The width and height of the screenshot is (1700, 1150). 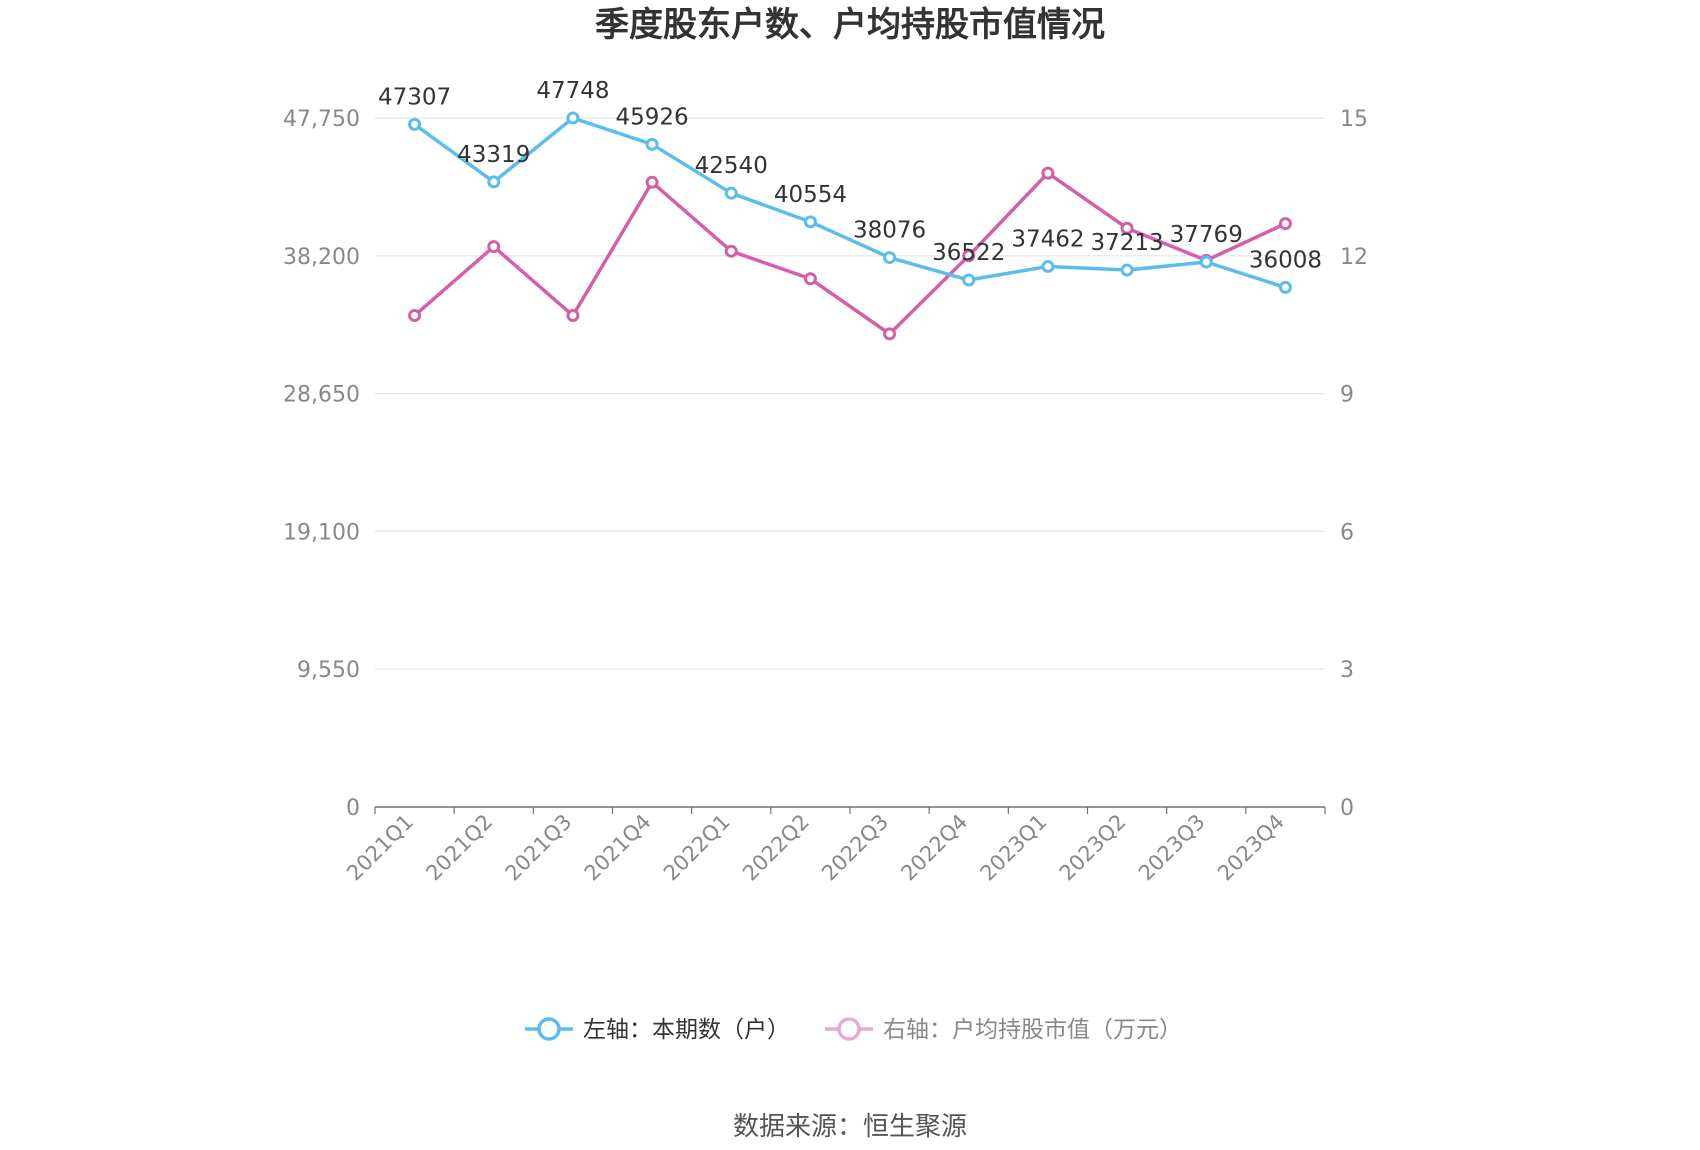 What do you see at coordinates (1347, 395) in the screenshot?
I see `right-tick-label: 9` at bounding box center [1347, 395].